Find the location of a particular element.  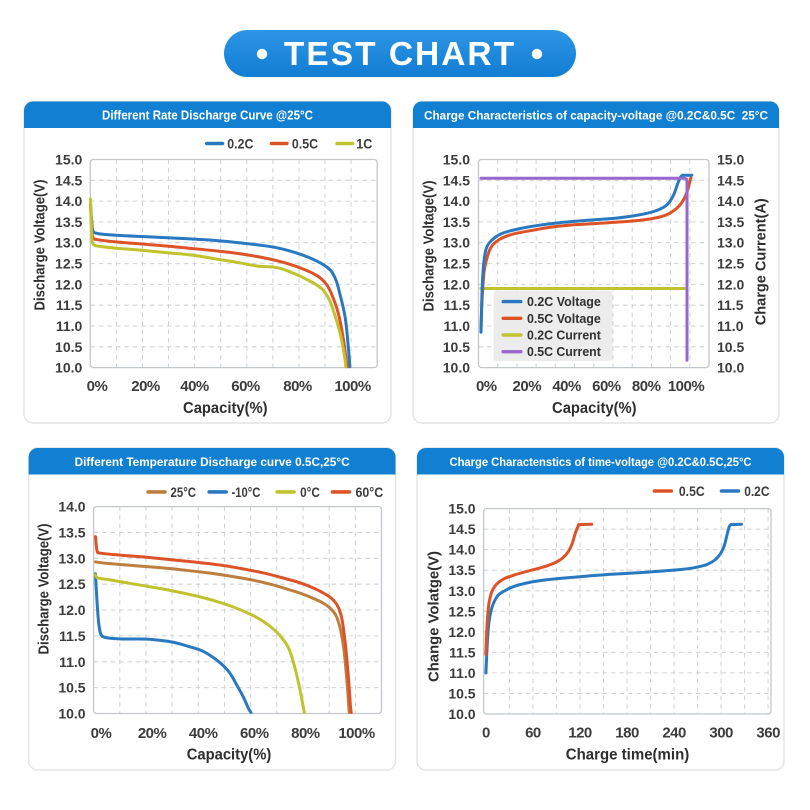

svg-text: Change Volatge(V) is located at coordinates (433, 616).